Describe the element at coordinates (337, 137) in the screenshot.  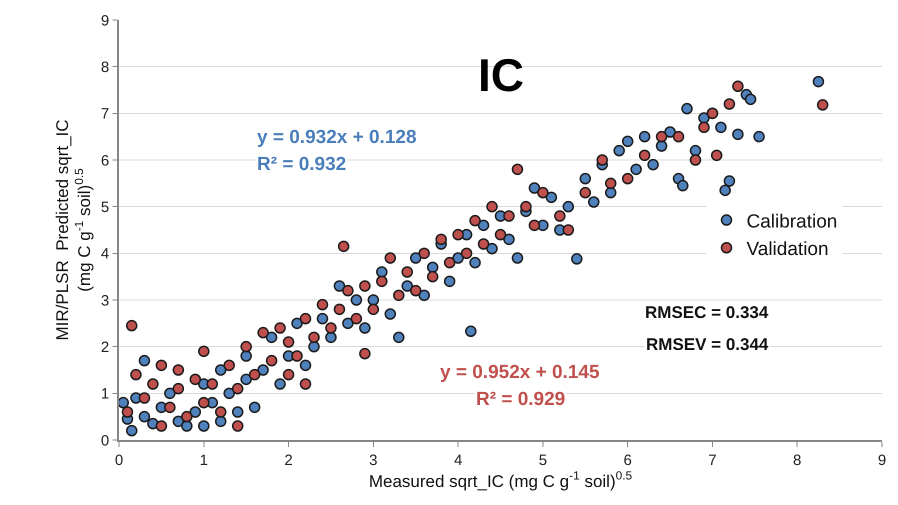
I see `annotation: y = 0.932x + 0.128` at that location.